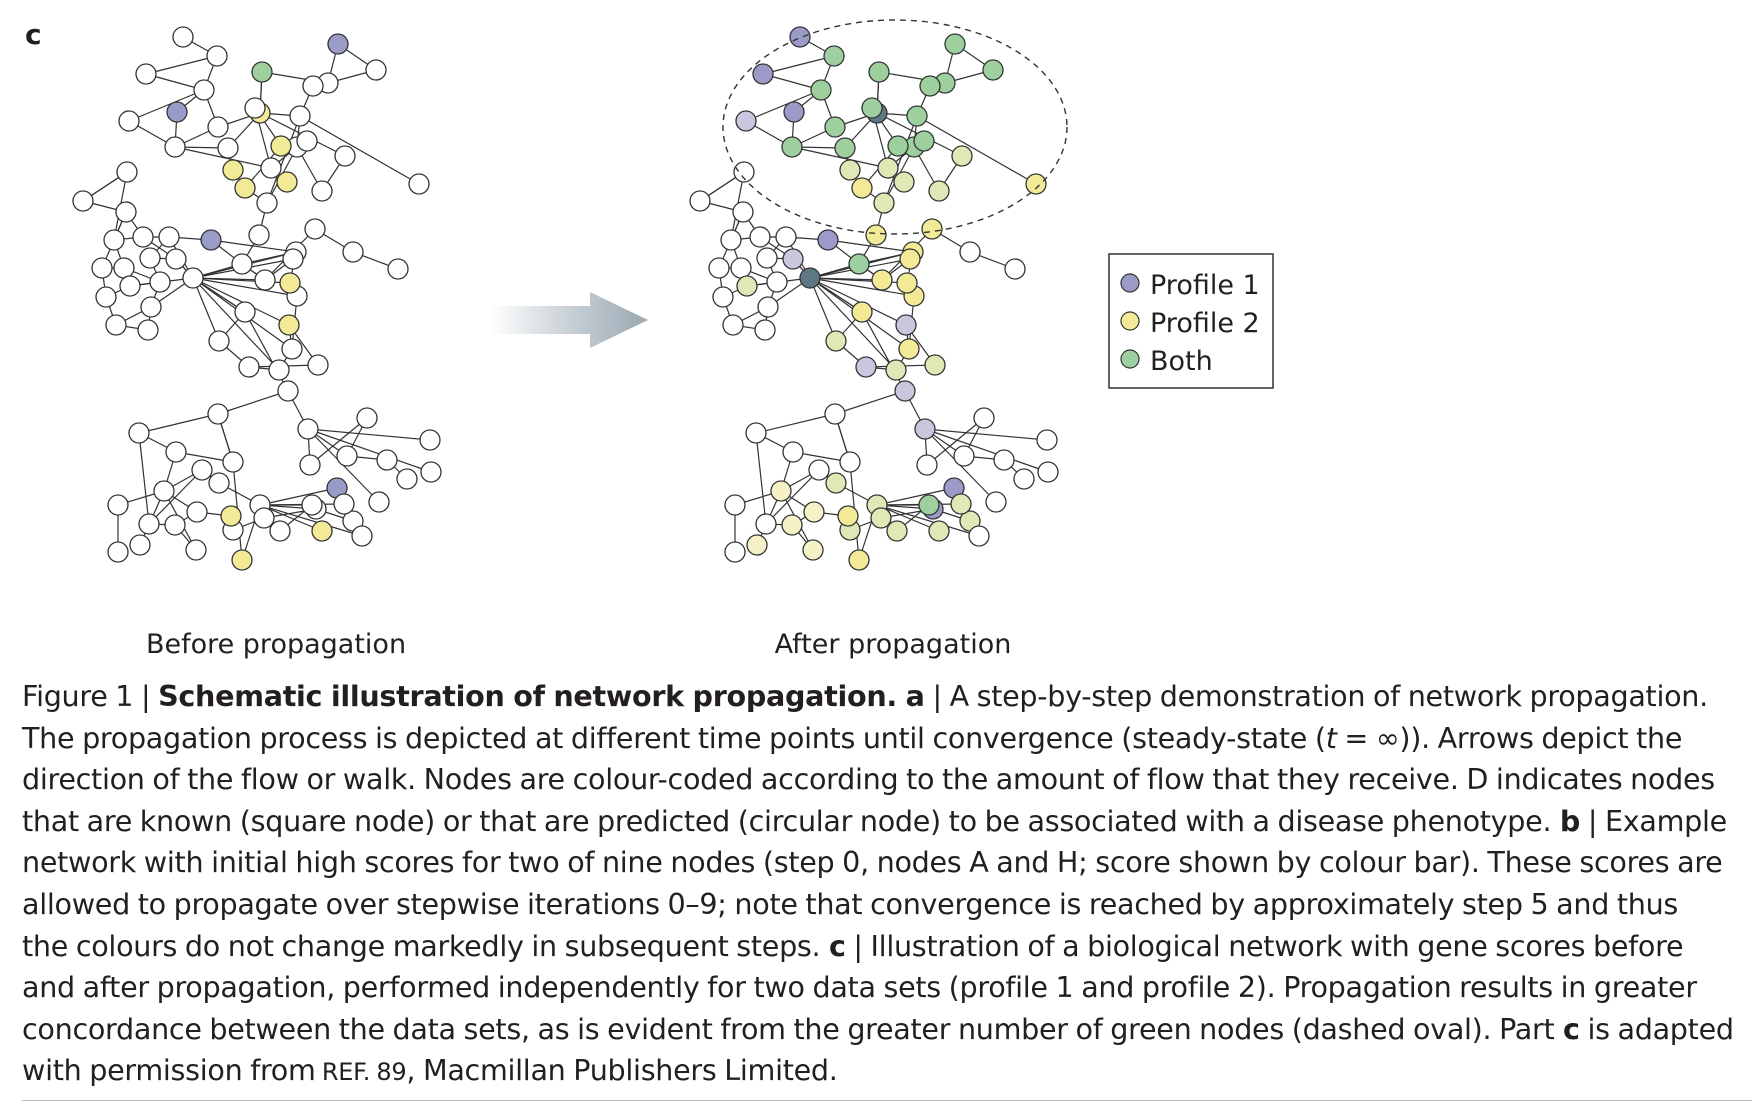 This screenshot has width=1764, height=1106. Describe the element at coordinates (622, 1070) in the screenshot. I see `caption-text: , Macmillan Publishers Limited.` at that location.